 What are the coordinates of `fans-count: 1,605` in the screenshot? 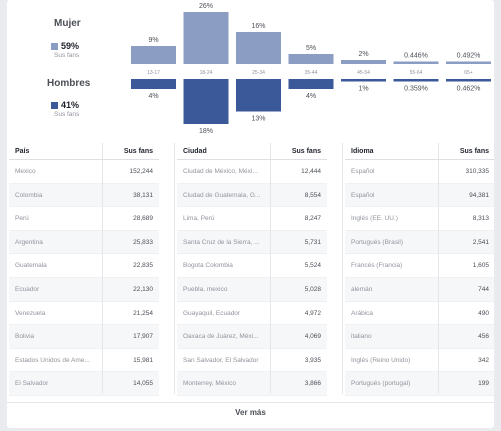 It's located at (480, 266).